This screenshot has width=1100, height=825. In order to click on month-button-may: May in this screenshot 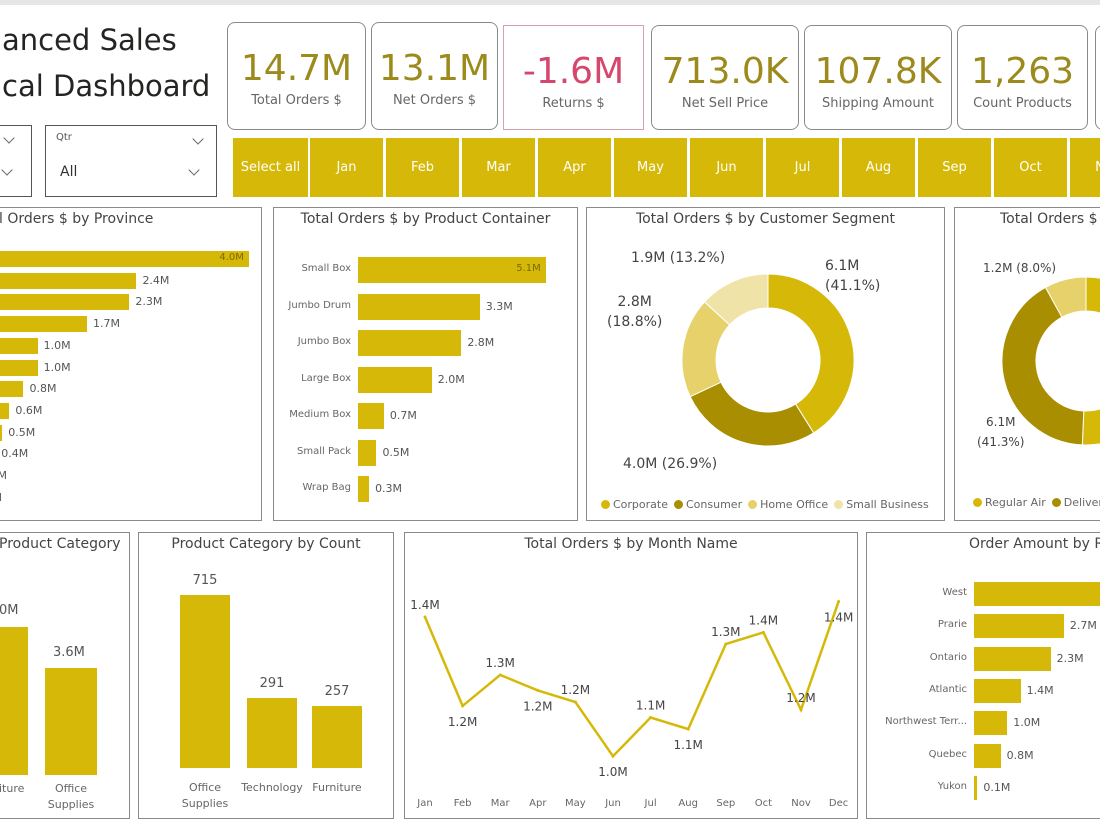, I will do `click(650, 167)`.